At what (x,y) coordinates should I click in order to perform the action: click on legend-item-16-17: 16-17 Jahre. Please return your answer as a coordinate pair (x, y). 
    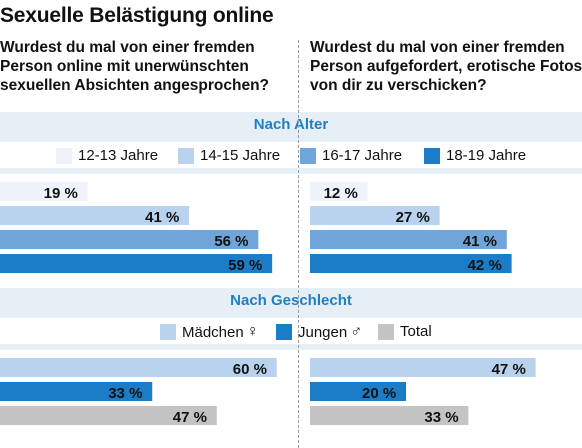
    Looking at the image, I should click on (351, 155).